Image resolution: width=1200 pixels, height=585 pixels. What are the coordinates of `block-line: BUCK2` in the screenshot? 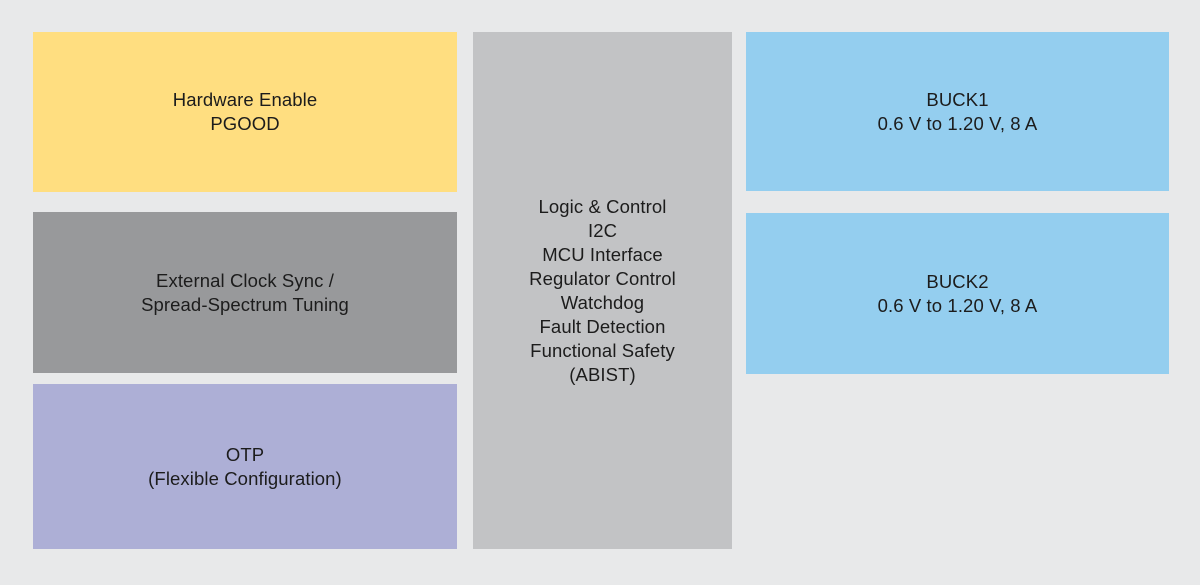 It's located at (957, 281).